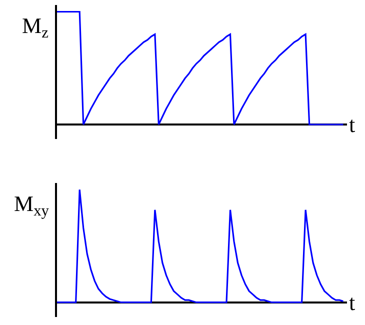 The height and width of the screenshot is (325, 365). I want to click on y-axis-title: M$_{z}$, so click(35, 27).